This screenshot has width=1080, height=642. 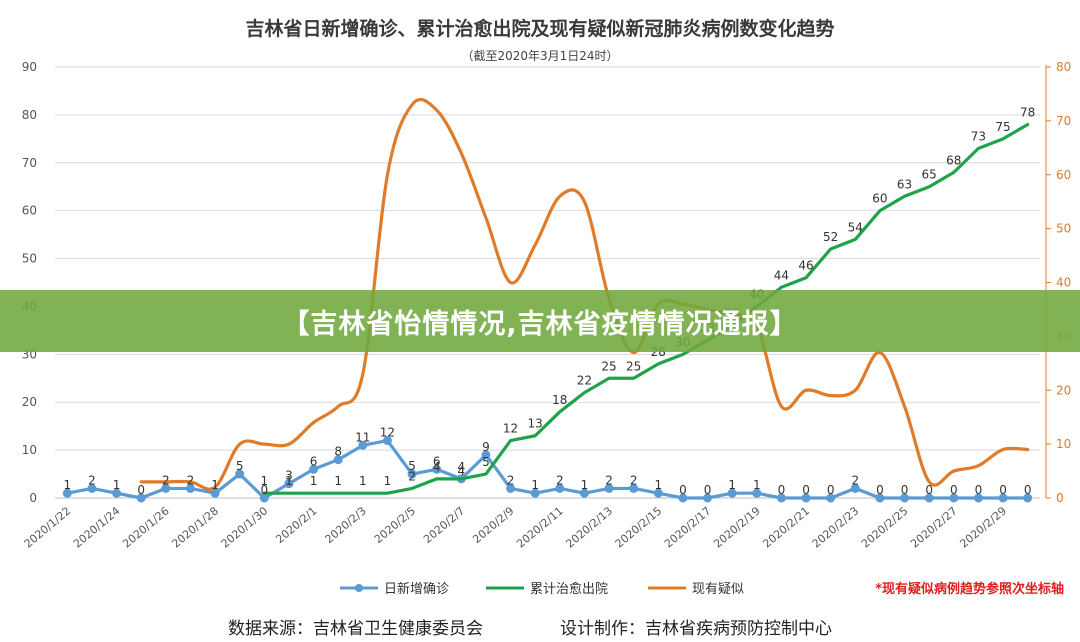 What do you see at coordinates (29, 211) in the screenshot?
I see `y-left-tick: 60` at bounding box center [29, 211].